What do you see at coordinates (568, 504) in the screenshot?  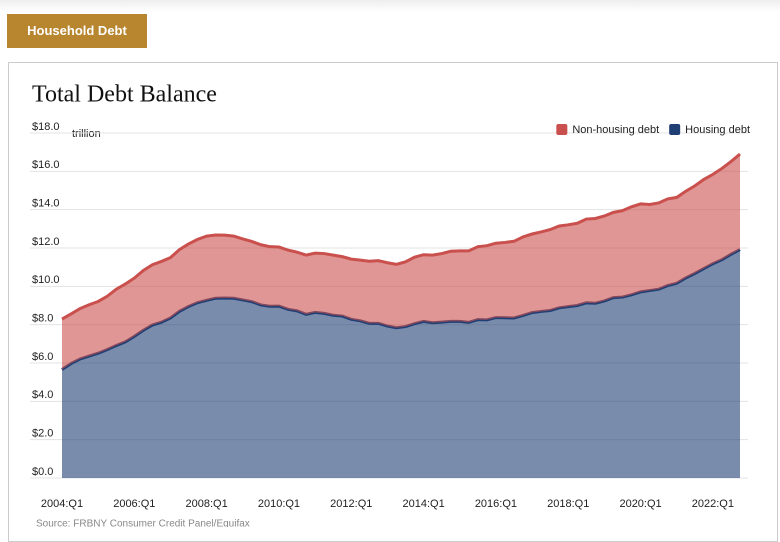 I see `x-tick-label: 2018:Q1` at bounding box center [568, 504].